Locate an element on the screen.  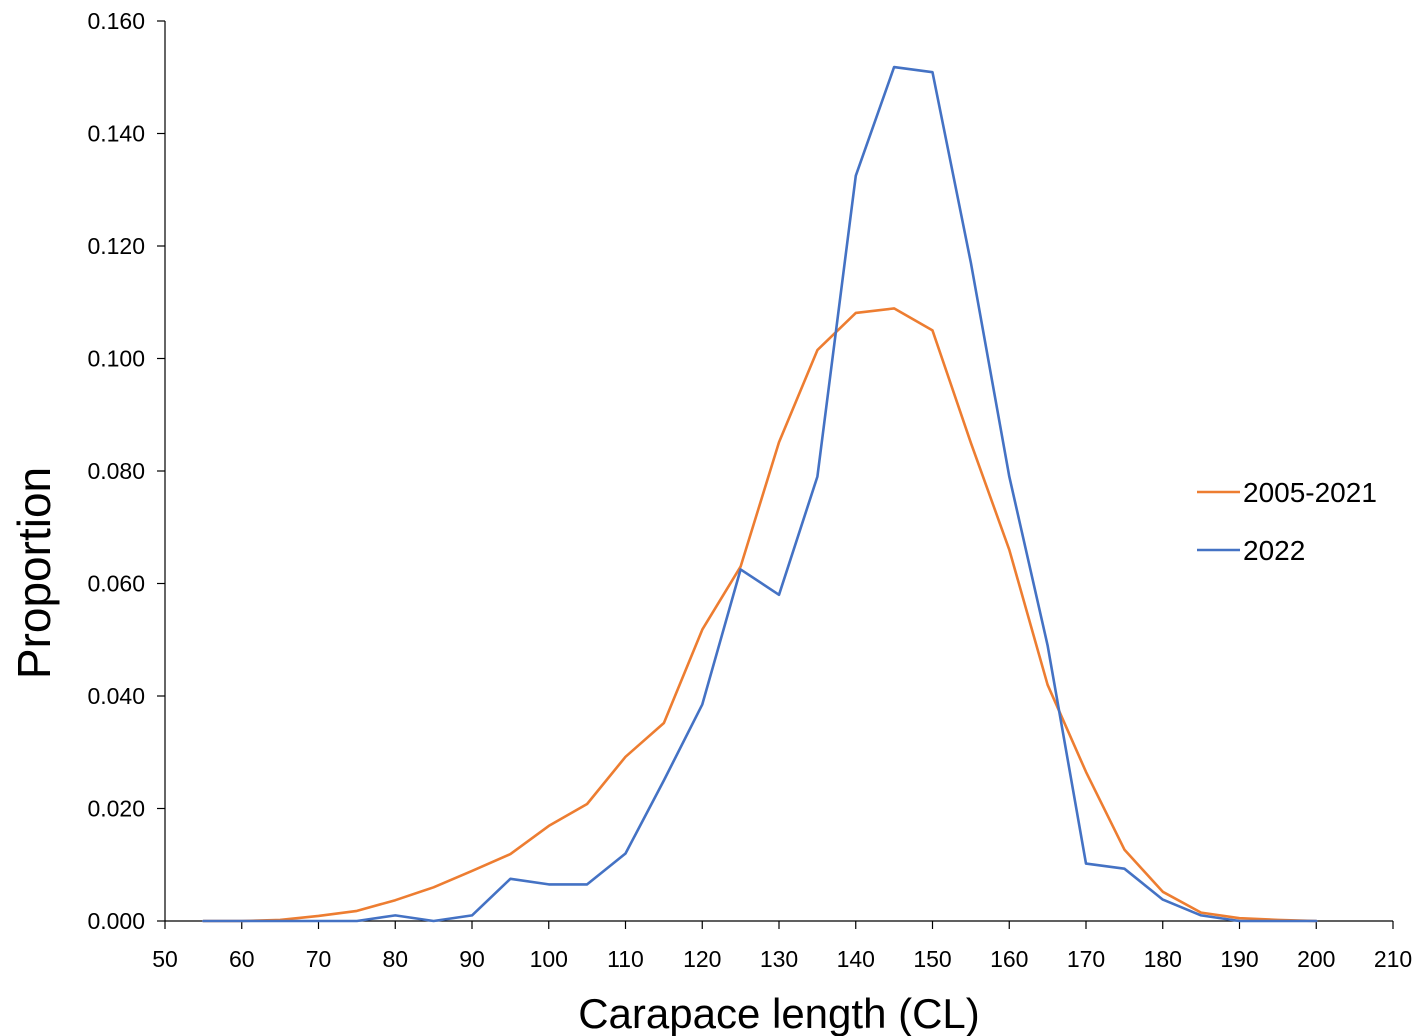
y-tick-label: 0.060 is located at coordinates (116, 584).